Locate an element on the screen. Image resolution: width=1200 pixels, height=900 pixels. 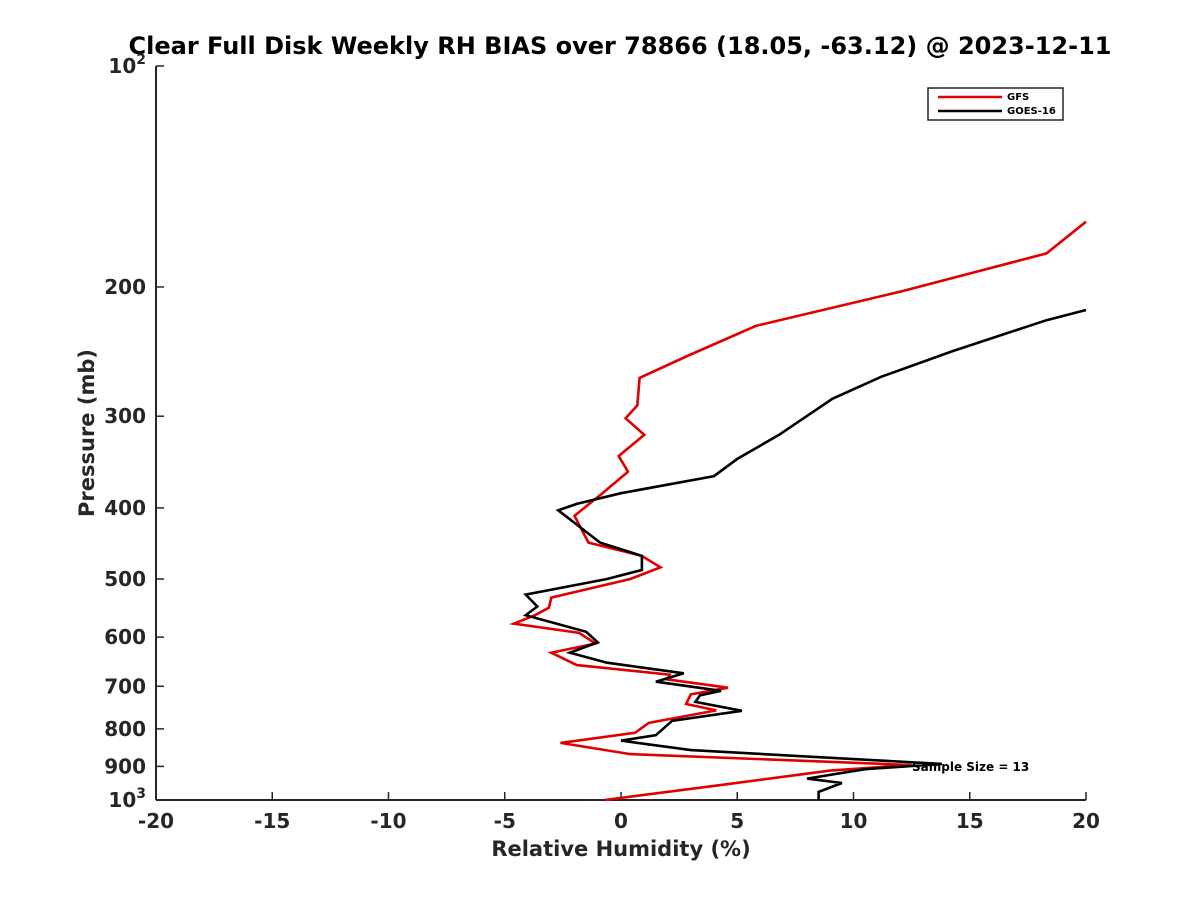
x-tick-label: -10 is located at coordinates (388, 821).